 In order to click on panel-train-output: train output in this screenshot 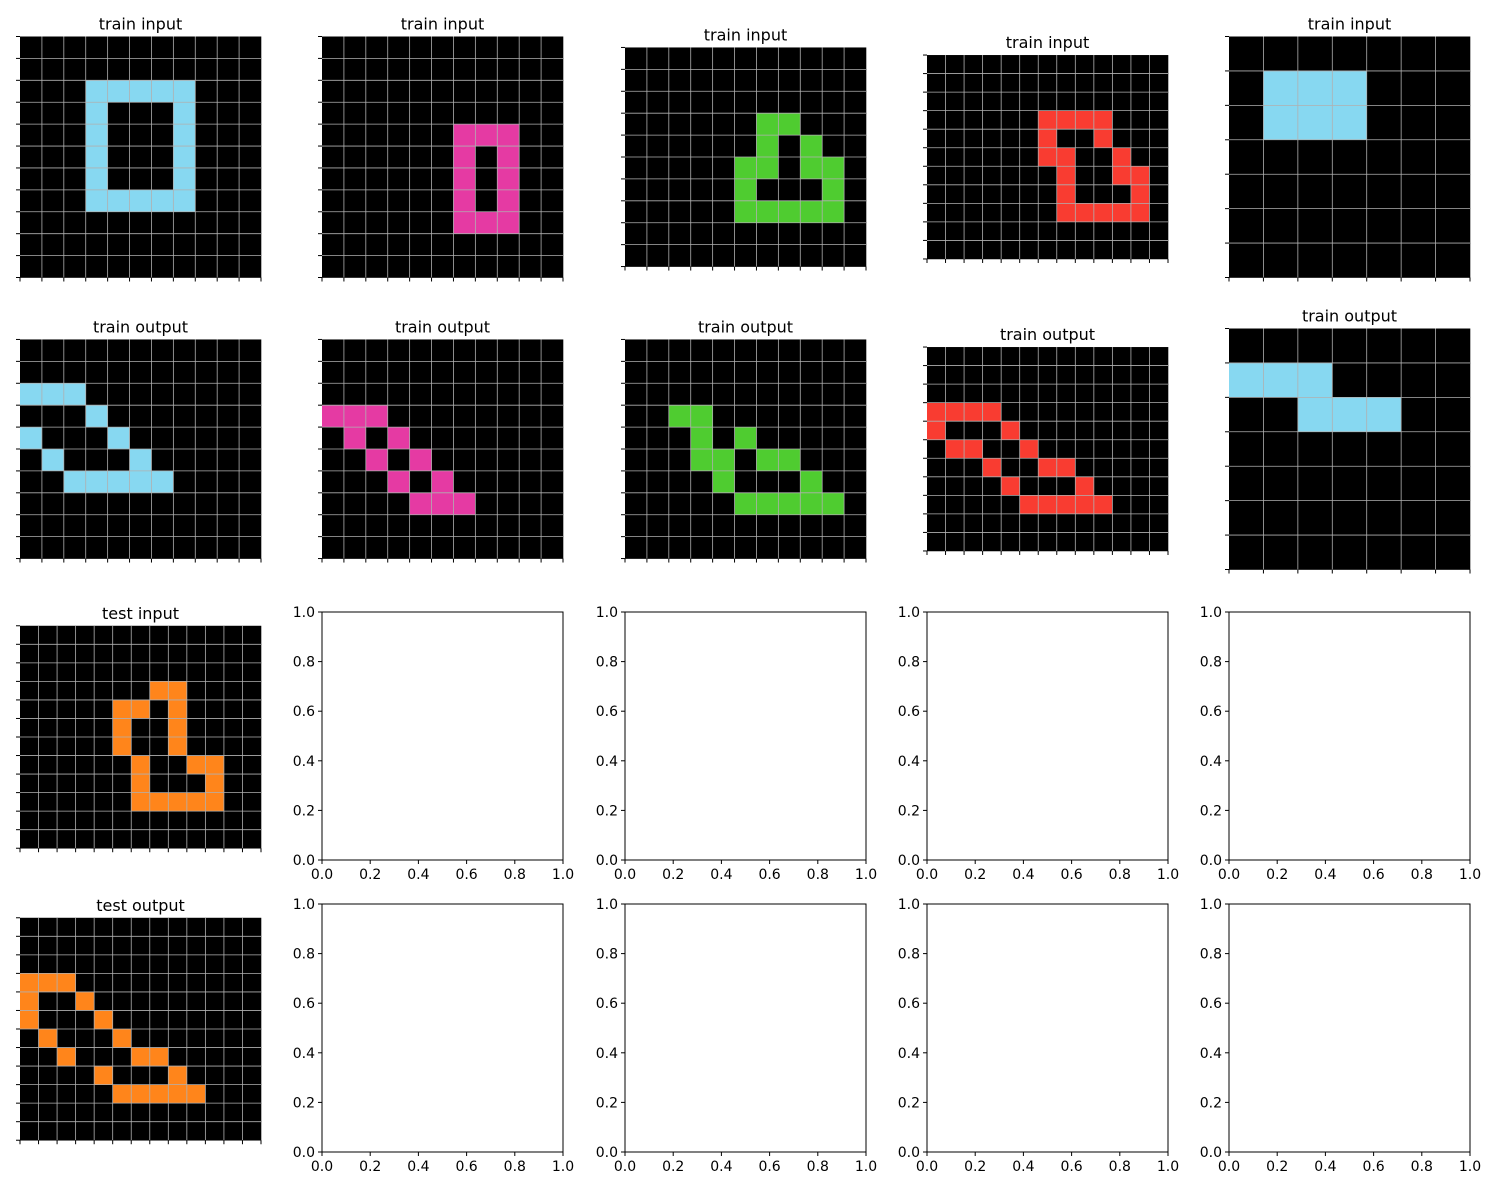, I will do `click(744, 440)`.